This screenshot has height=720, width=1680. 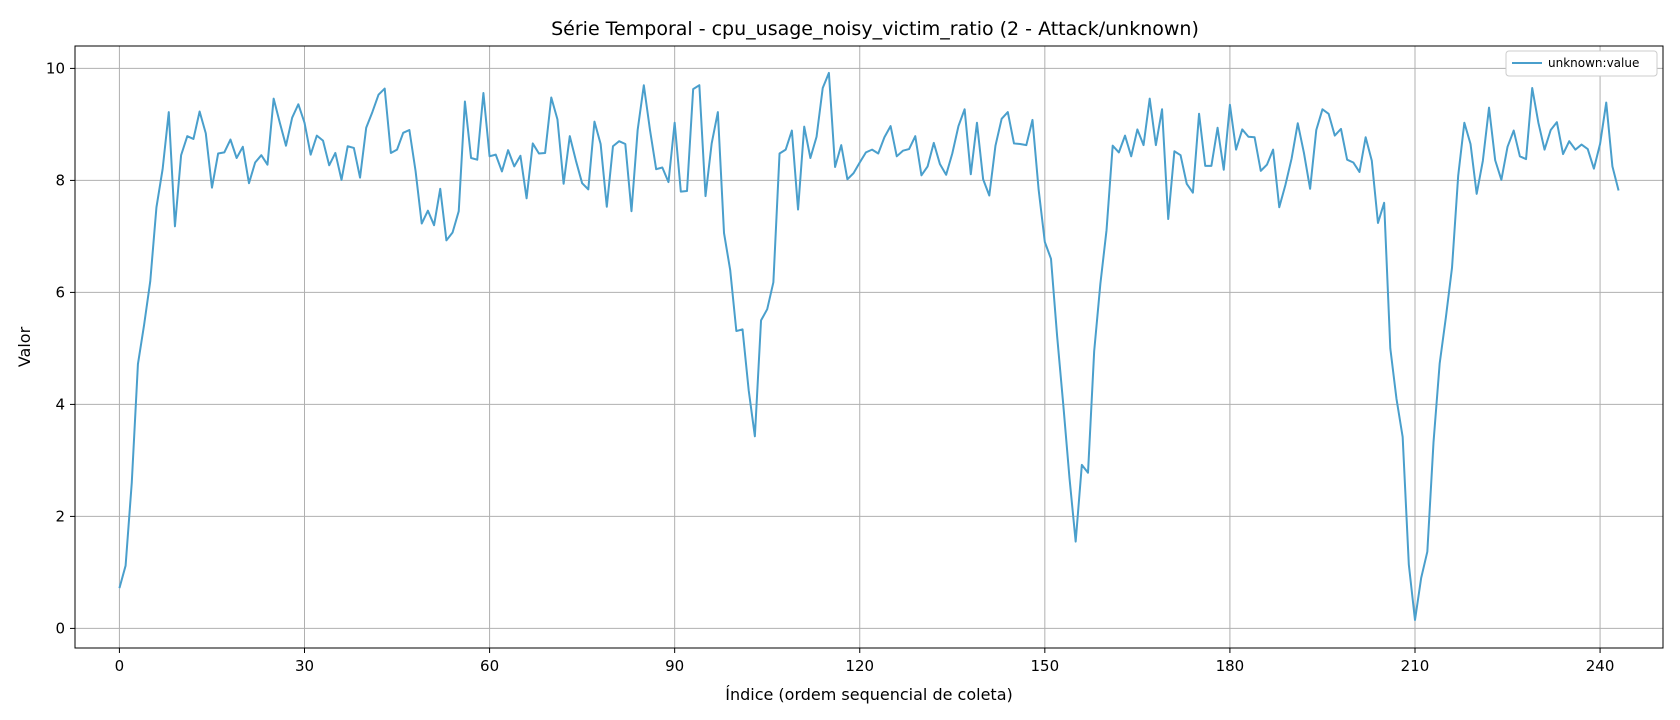 What do you see at coordinates (60, 292) in the screenshot?
I see `y-tick-label: 6` at bounding box center [60, 292].